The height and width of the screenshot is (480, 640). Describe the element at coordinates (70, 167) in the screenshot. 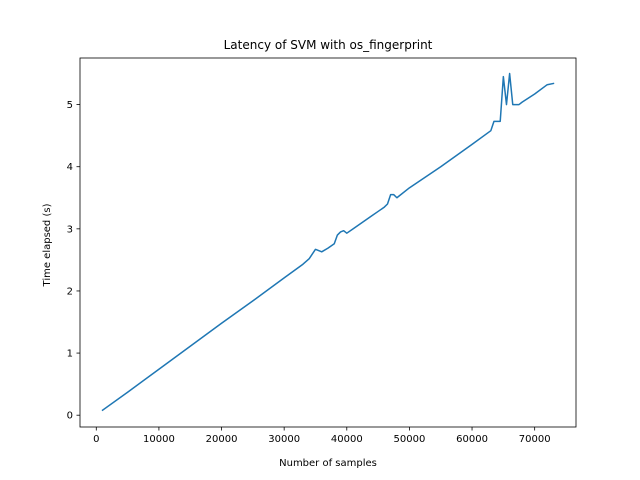

I see `y-tick-label: 4` at that location.